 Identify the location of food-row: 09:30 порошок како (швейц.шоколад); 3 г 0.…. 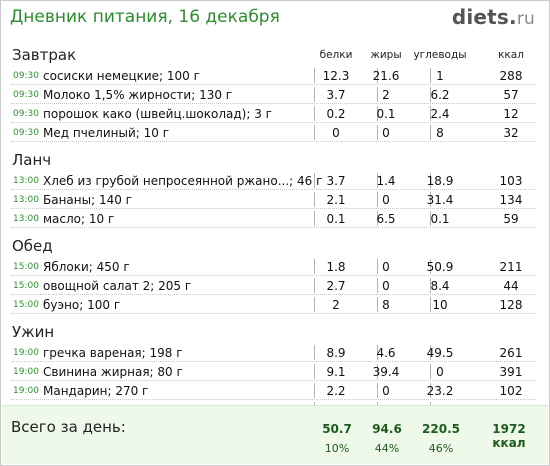
(275, 113).